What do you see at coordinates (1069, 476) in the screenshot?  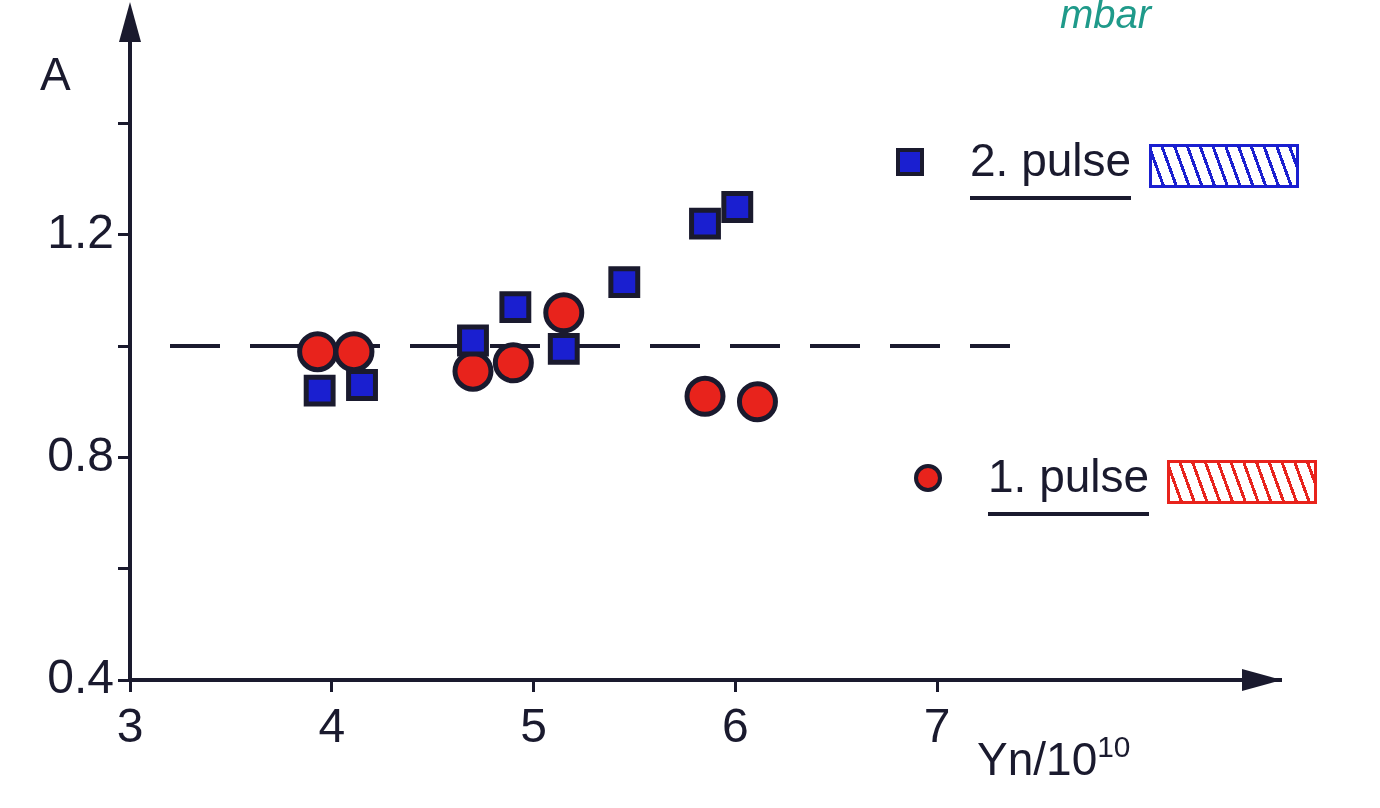 I see `legend-label: 1. pulse` at bounding box center [1069, 476].